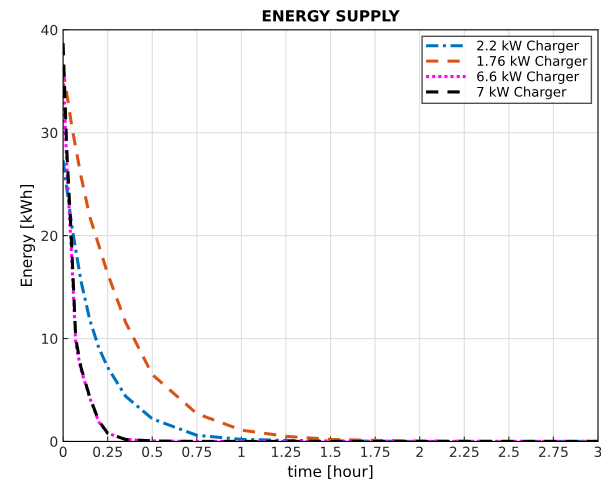 The image size is (601, 496). I want to click on legend-label: 6.6 kW Charger, so click(528, 77).